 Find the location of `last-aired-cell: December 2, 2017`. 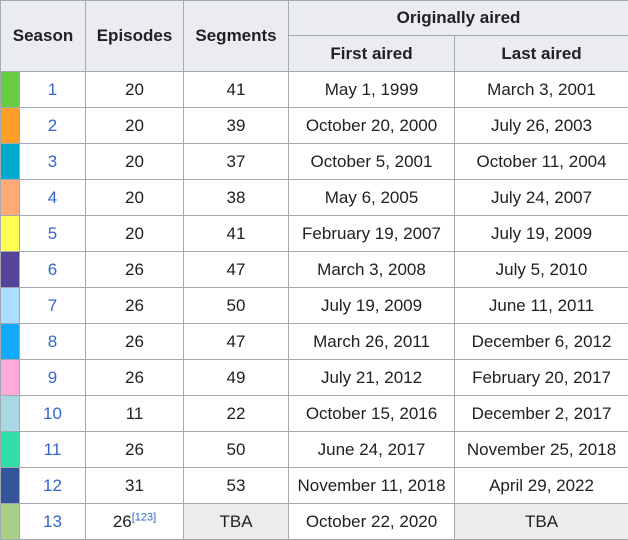

last-aired-cell: December 2, 2017 is located at coordinates (541, 414).